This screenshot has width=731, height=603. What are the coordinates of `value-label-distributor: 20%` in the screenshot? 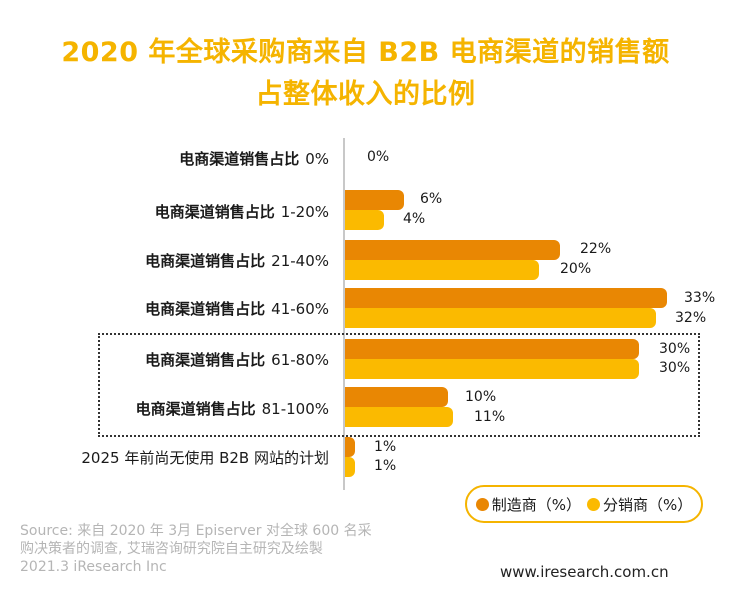 It's located at (576, 269).